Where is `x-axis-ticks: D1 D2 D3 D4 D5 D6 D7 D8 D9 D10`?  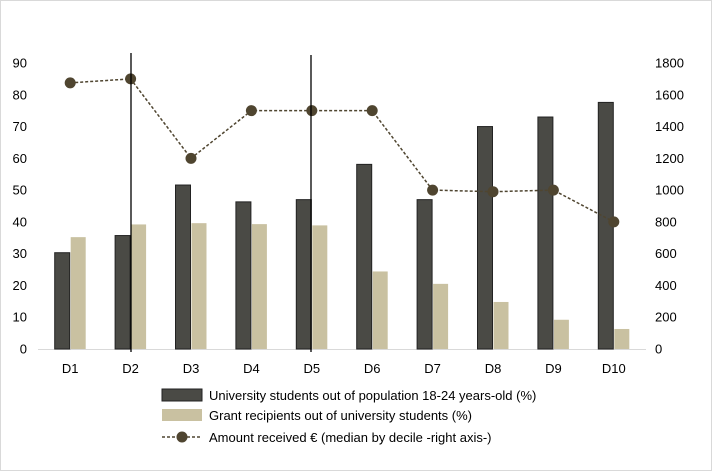
x-axis-ticks: D1 D2 D3 D4 D5 D6 D7 D8 D9 D10 is located at coordinates (344, 368).